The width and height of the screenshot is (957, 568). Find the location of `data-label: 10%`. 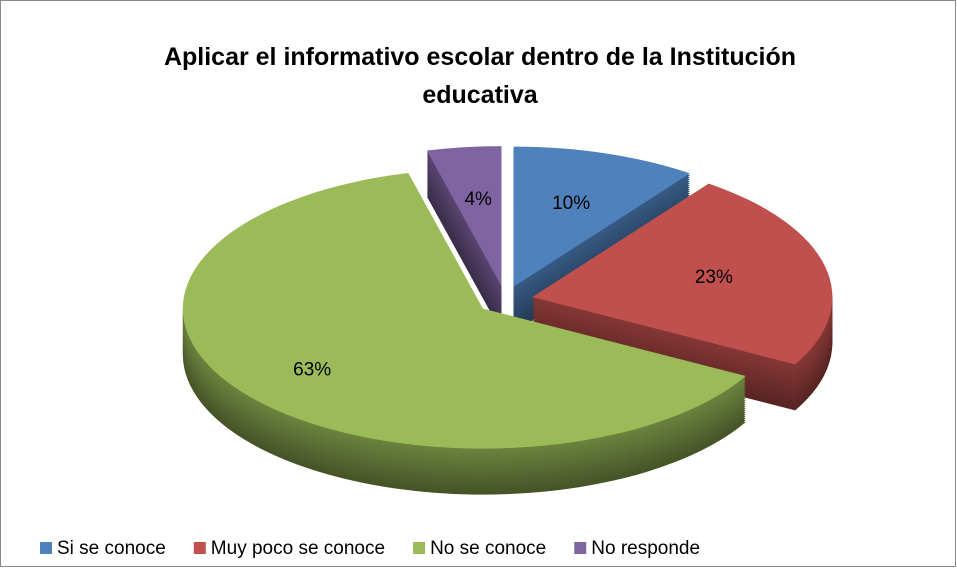

data-label: 10% is located at coordinates (571, 203).